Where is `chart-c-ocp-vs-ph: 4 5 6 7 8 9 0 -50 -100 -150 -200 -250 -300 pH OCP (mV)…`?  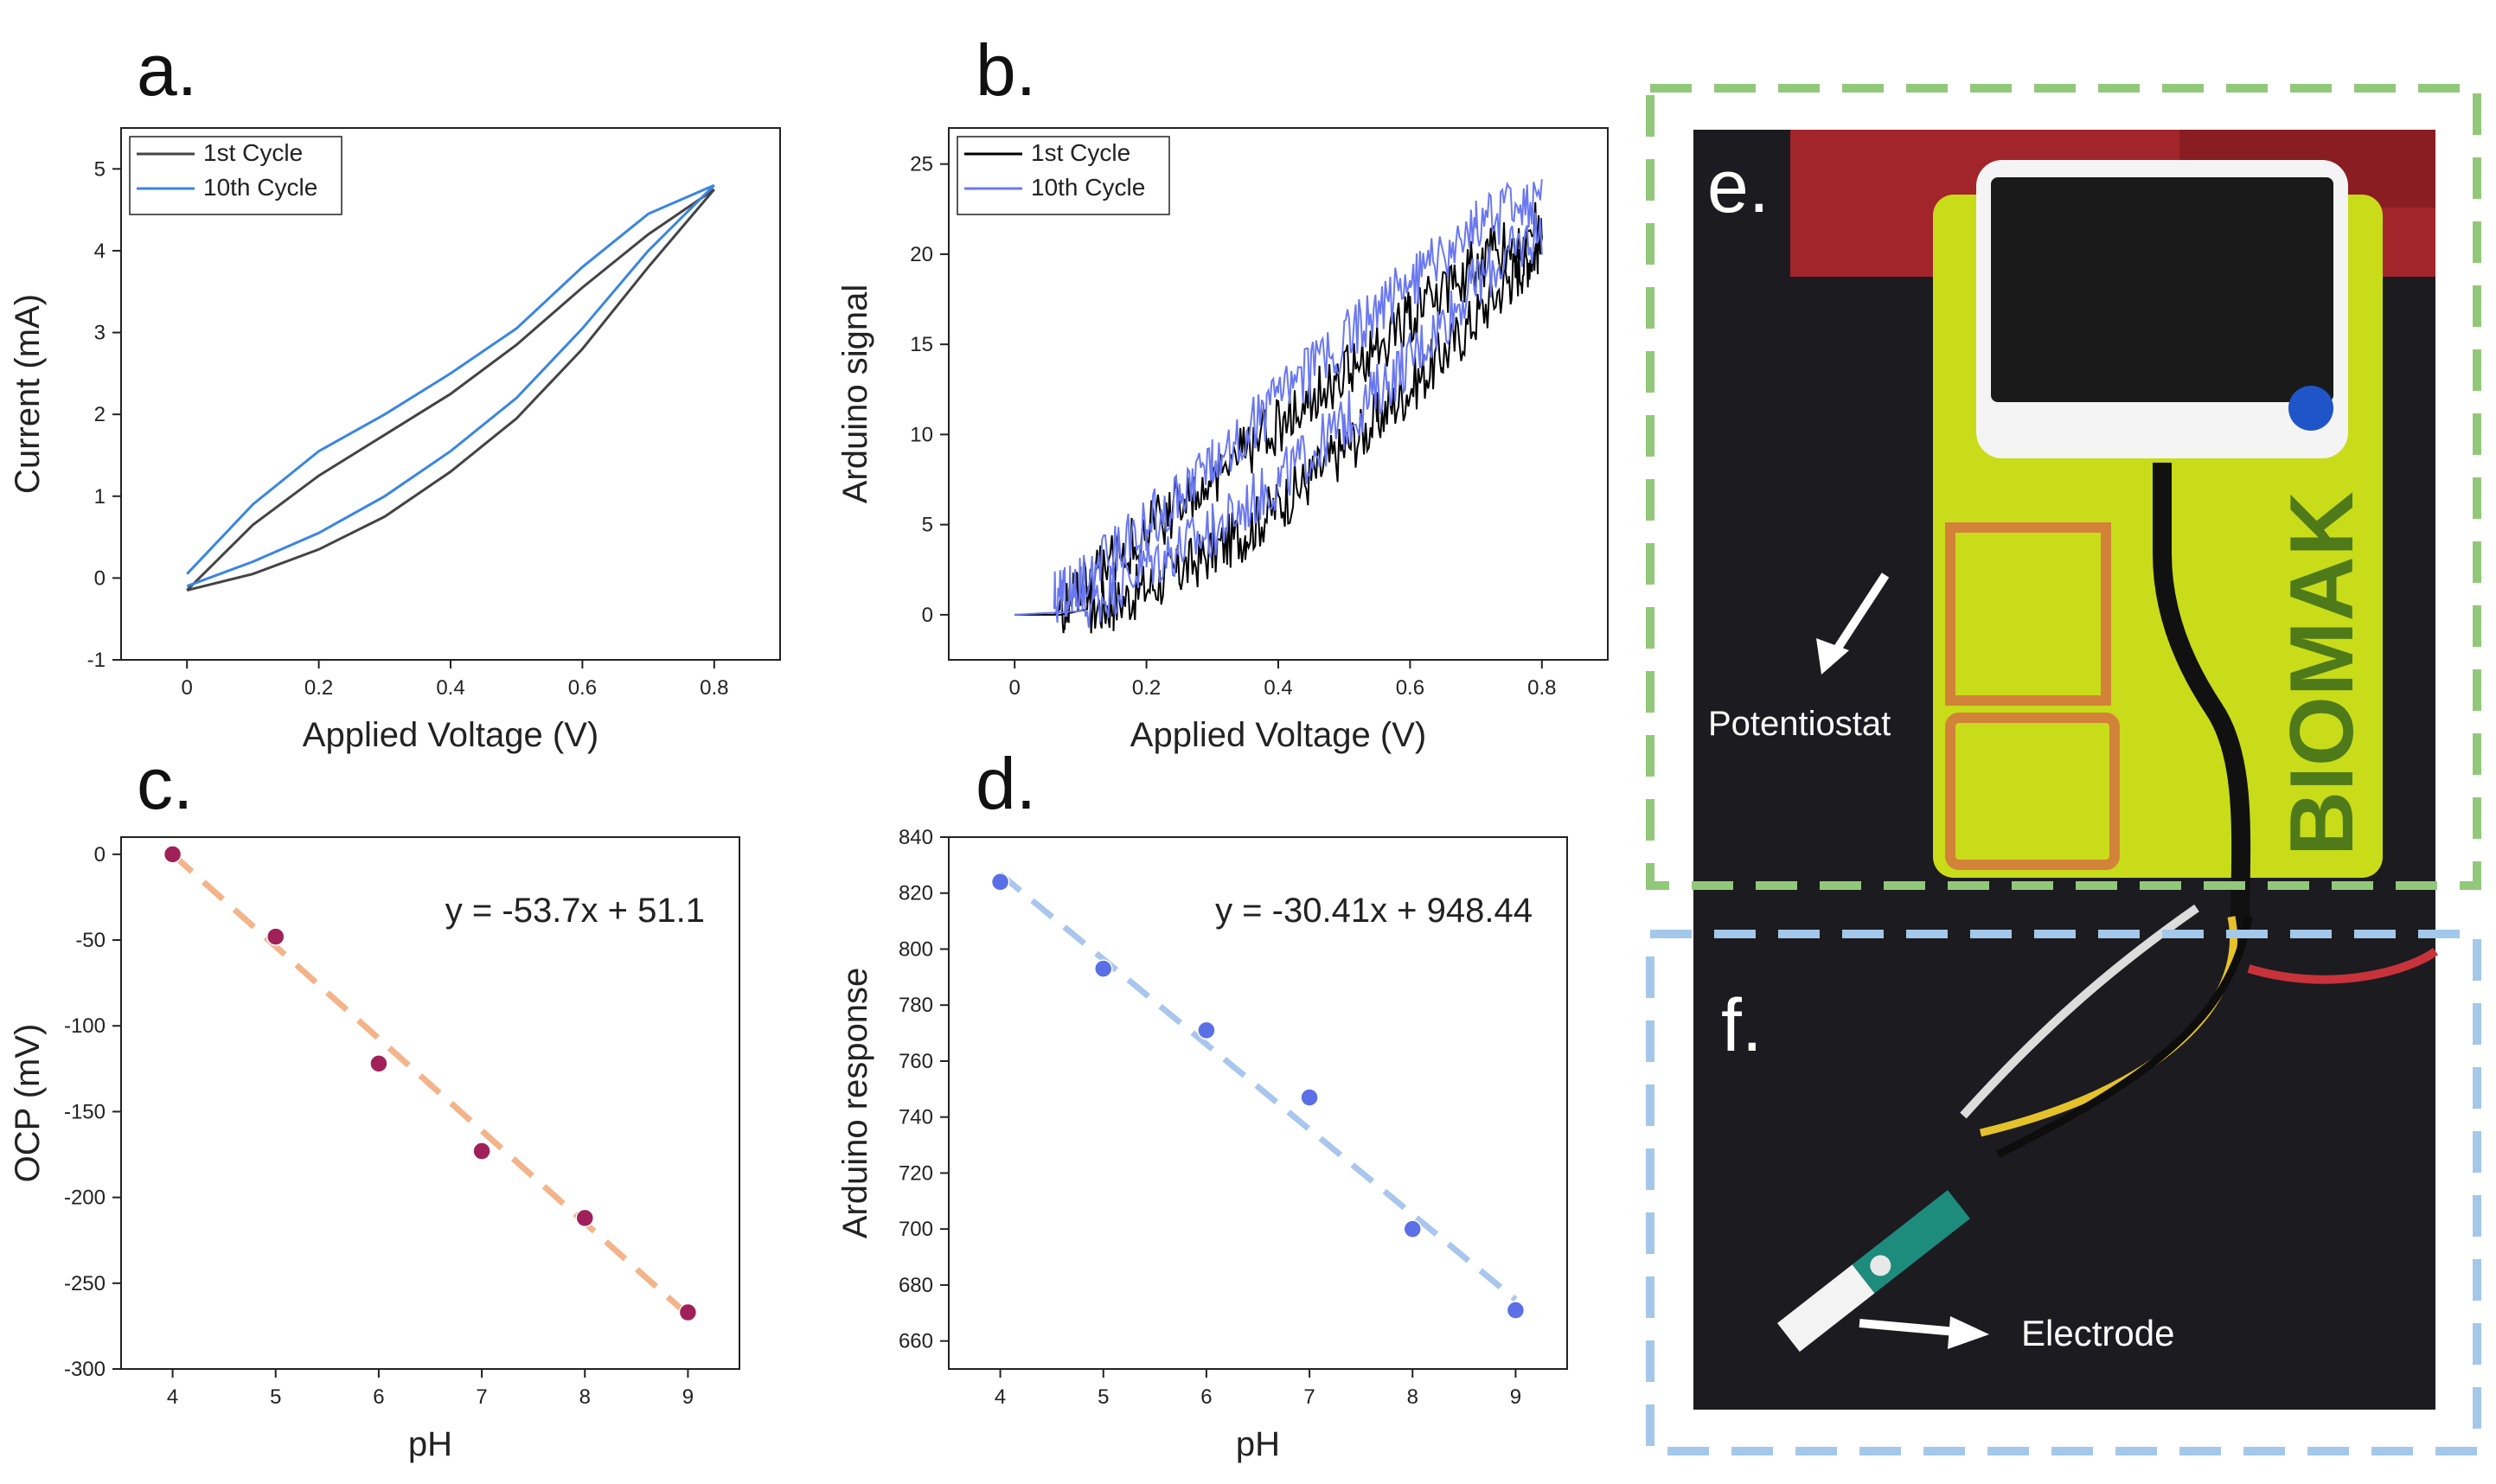 chart-c-ocp-vs-ph: 4 5 6 7 8 9 0 -50 -100 -150 -200 -250 -300 pH OCP (mV)… is located at coordinates (374, 1149).